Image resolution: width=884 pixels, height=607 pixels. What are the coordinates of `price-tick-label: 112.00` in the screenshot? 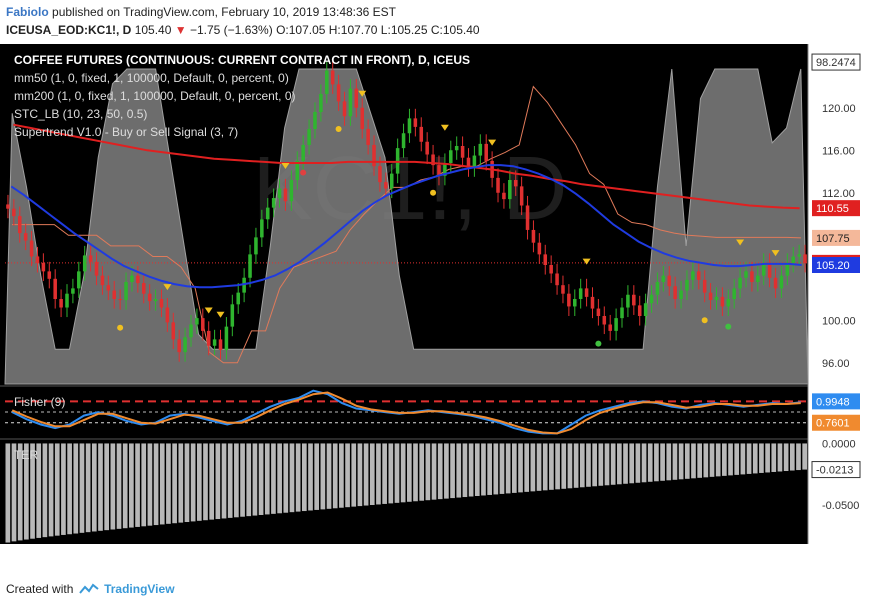 It's located at (838, 194).